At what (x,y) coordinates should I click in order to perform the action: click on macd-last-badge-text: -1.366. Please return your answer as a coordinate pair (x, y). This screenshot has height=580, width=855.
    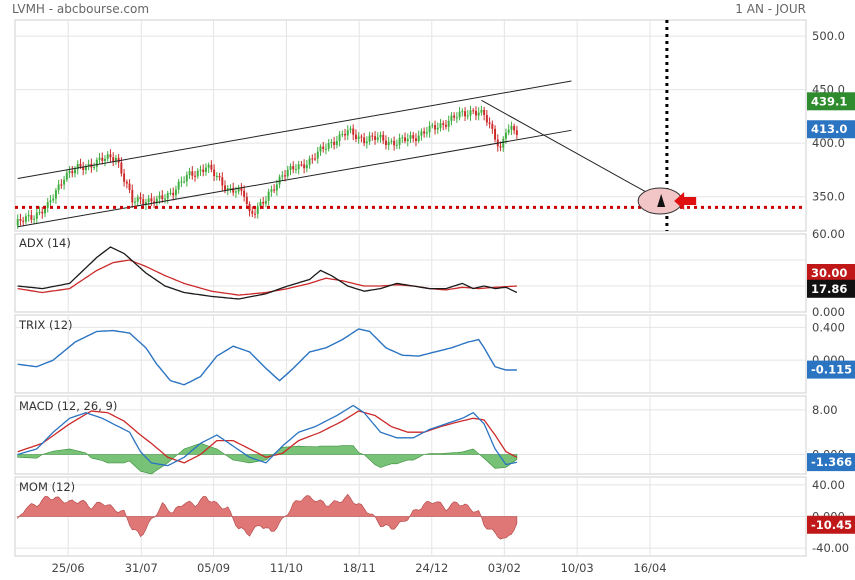
    Looking at the image, I should click on (831, 462).